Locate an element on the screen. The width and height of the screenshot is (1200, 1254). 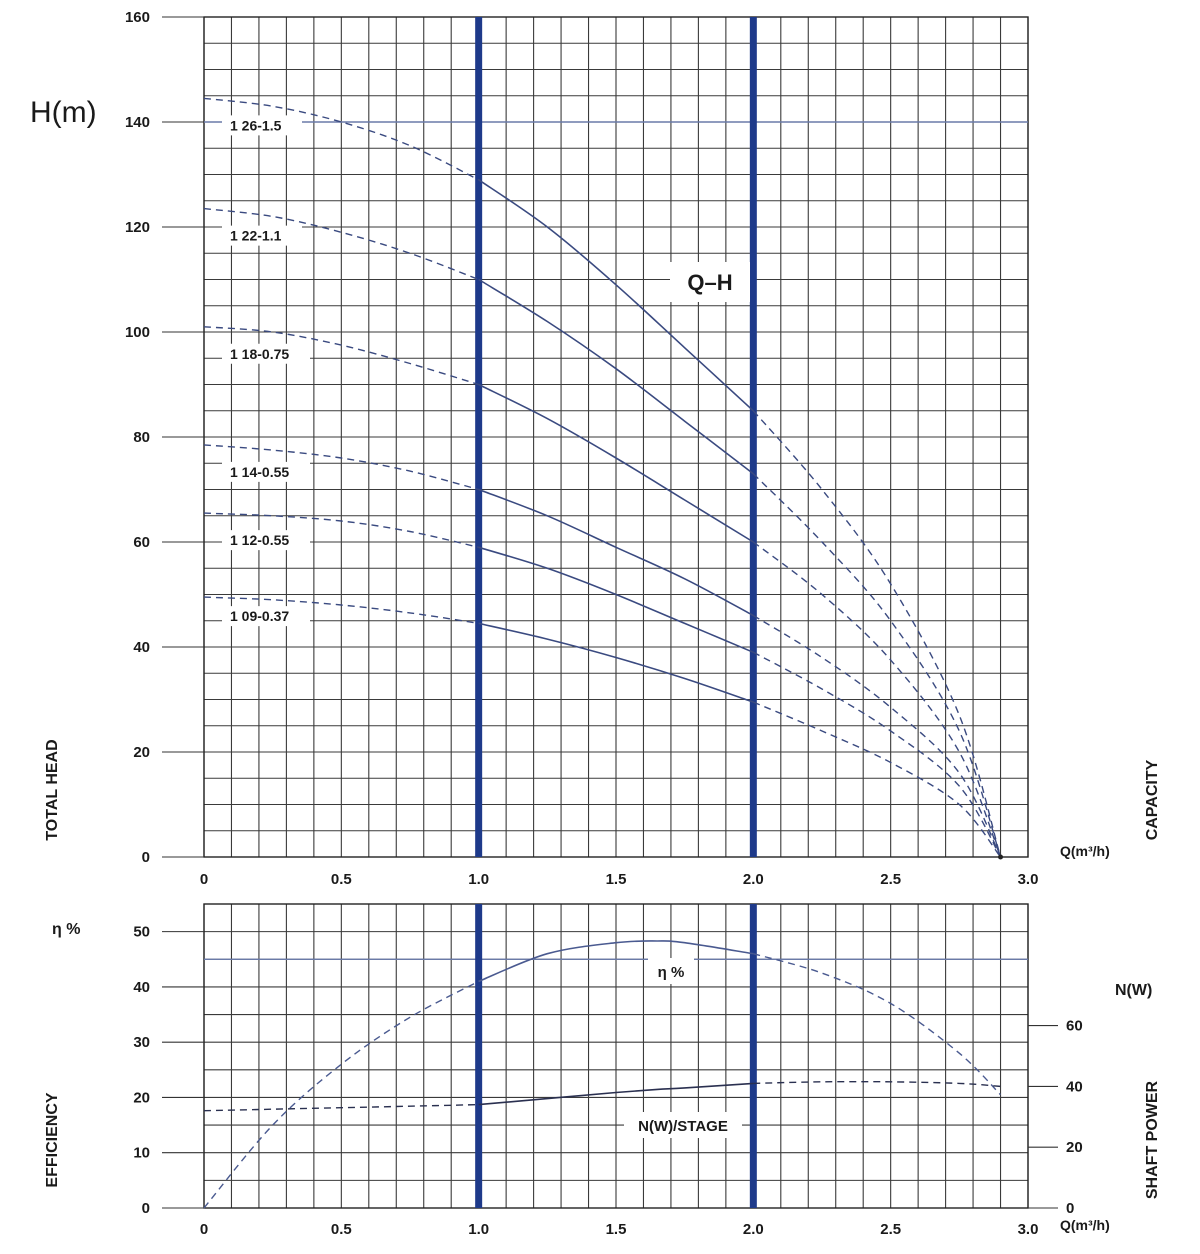
lower-x-tick-label: 1.0 is located at coordinates (478, 1229).